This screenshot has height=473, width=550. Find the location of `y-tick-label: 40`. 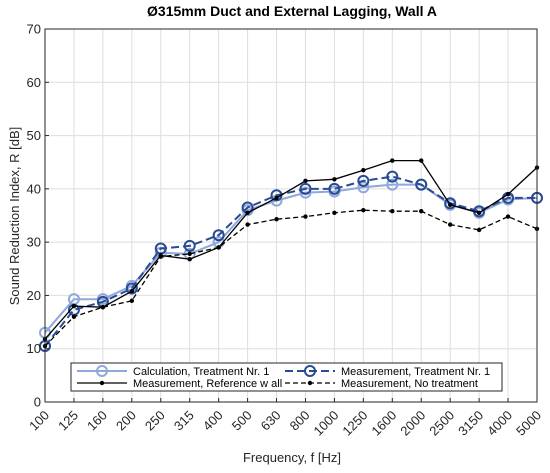

y-tick-label: 40 is located at coordinates (34, 188).